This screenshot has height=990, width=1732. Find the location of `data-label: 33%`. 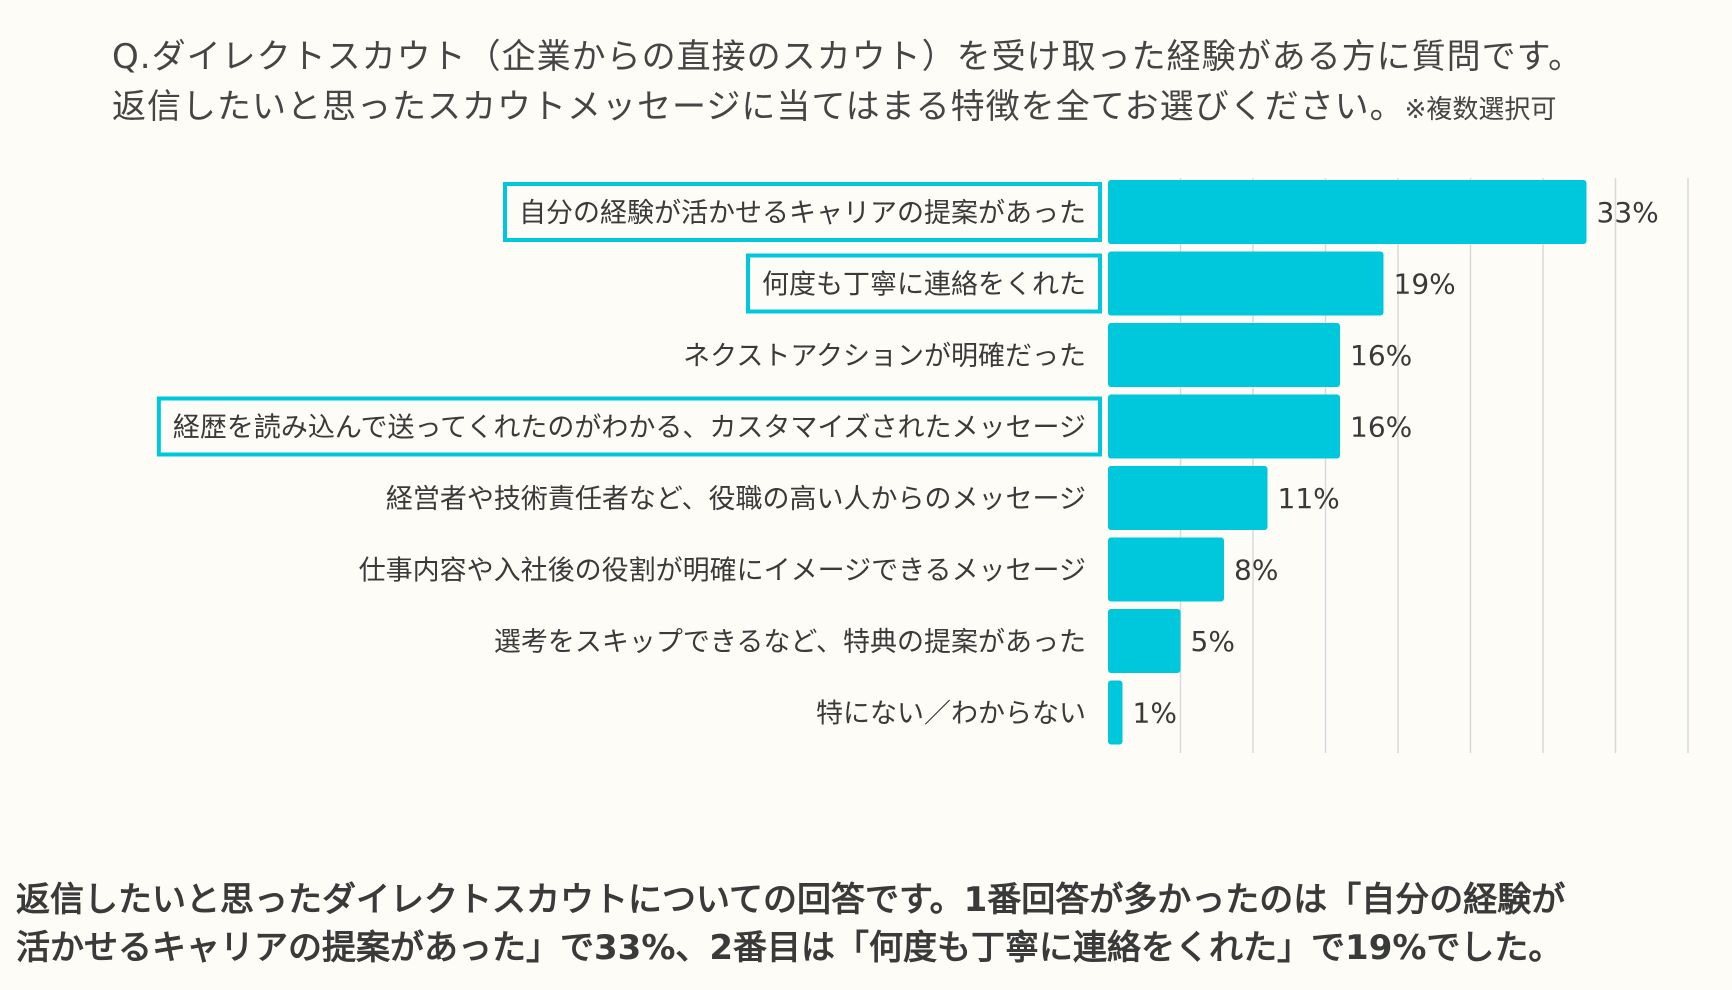

data-label: 33% is located at coordinates (1628, 212).